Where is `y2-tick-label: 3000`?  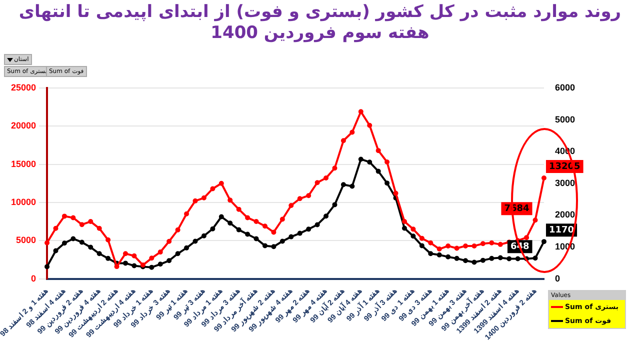
y2-tick-label: 3000 is located at coordinates (565, 183).